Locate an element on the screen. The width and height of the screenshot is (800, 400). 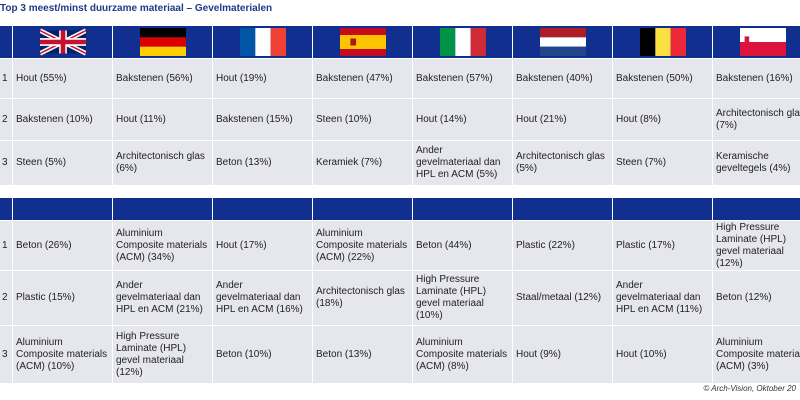
flag-netherlands is located at coordinates (562, 42).